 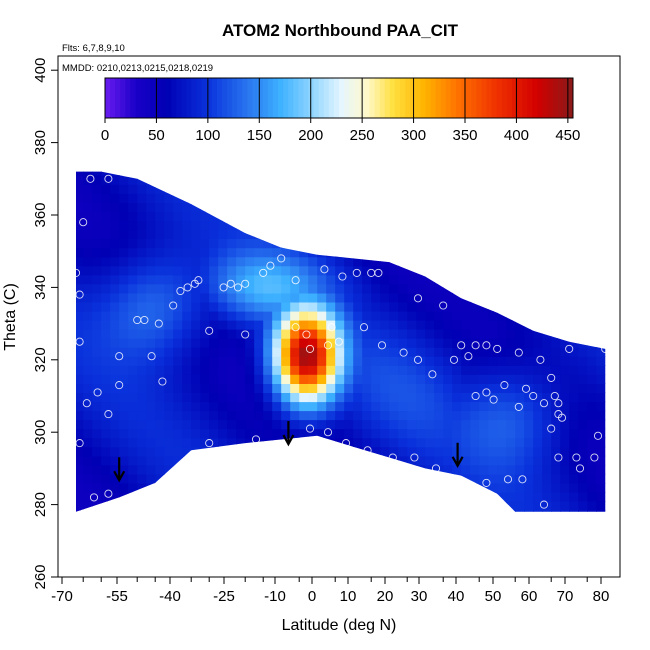 I want to click on y-tick-label: 320, so click(x=40, y=359).